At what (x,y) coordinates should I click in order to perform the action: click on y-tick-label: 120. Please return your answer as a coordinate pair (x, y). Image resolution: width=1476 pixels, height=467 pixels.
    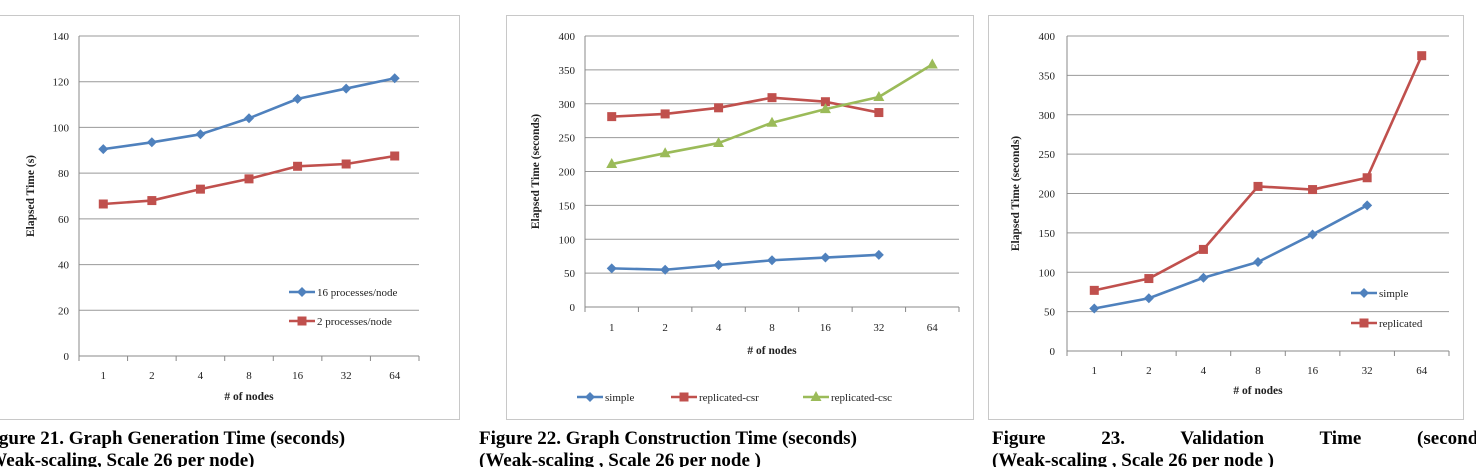
    Looking at the image, I should click on (61, 83).